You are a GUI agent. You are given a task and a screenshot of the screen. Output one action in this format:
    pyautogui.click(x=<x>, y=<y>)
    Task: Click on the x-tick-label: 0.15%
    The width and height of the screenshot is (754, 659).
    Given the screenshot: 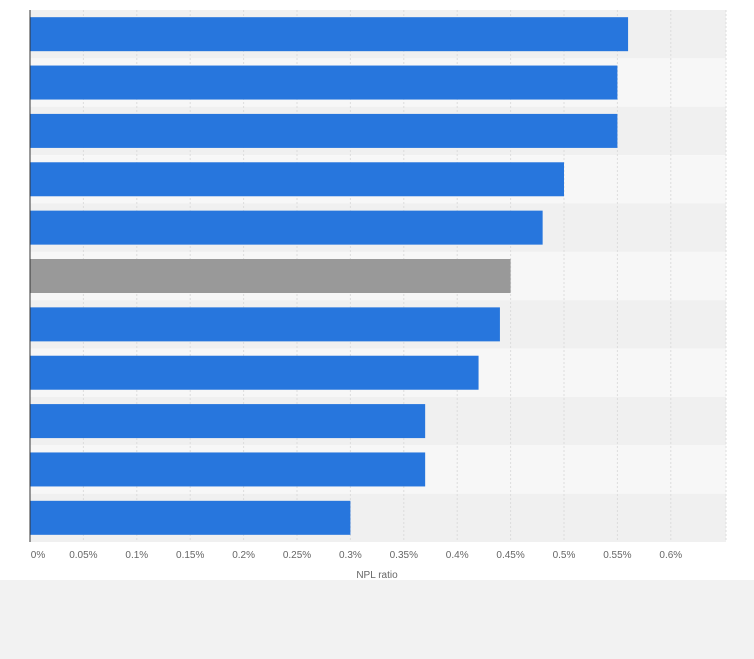 What is the action you would take?
    pyautogui.click(x=190, y=555)
    